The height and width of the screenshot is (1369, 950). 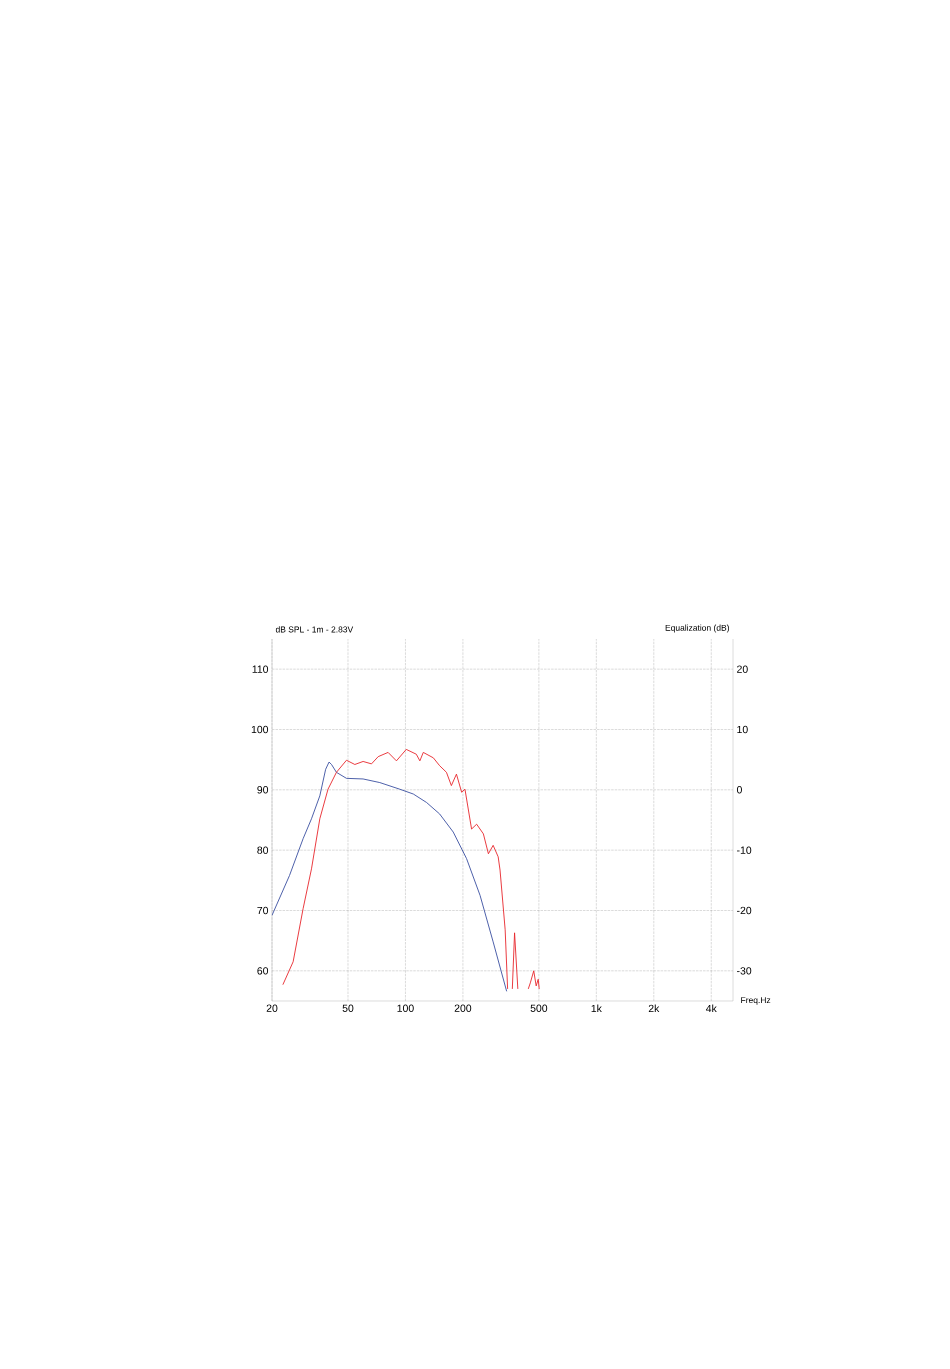 What do you see at coordinates (539, 1008) in the screenshot?
I see `x-tick-label: 500` at bounding box center [539, 1008].